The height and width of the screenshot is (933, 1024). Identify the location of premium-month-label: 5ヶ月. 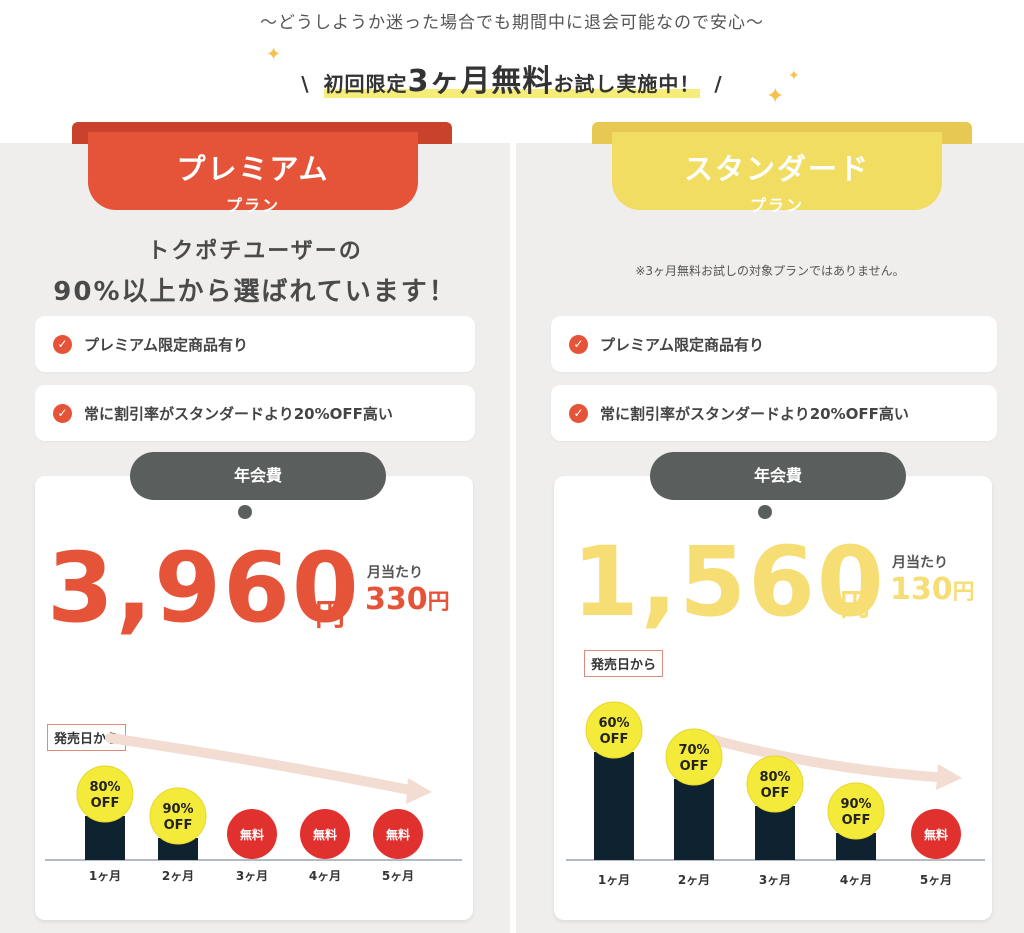
(398, 876).